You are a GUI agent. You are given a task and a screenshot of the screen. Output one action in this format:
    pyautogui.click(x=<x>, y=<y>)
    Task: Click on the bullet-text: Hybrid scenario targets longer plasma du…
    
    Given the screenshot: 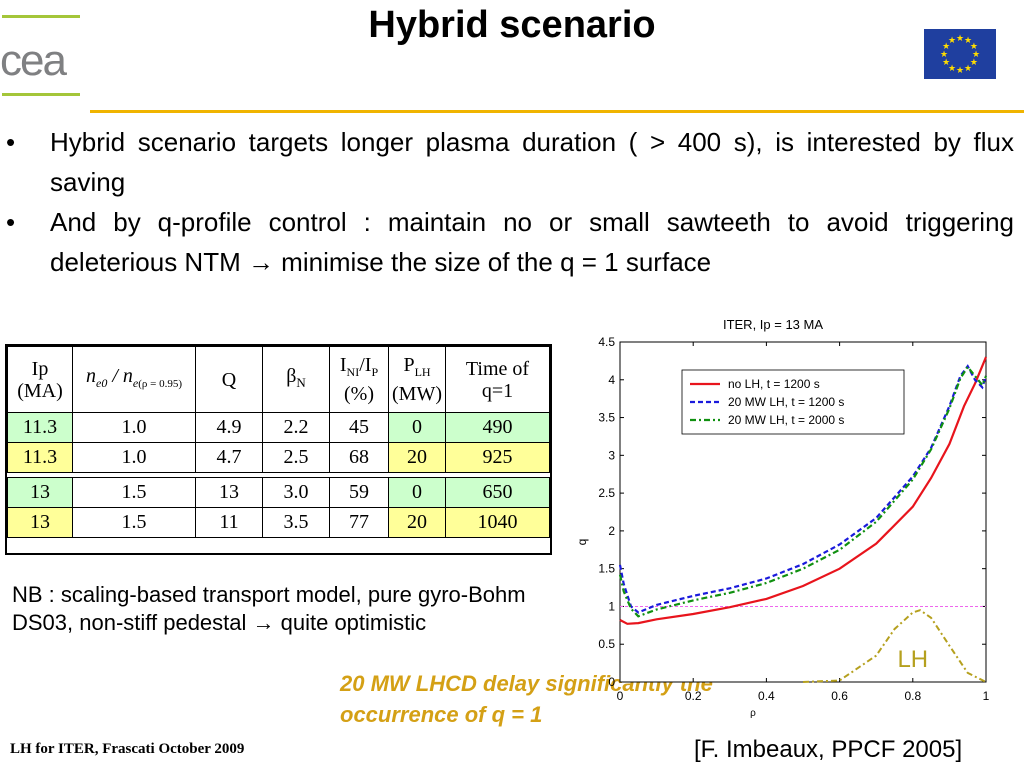 What is the action you would take?
    pyautogui.click(x=532, y=162)
    